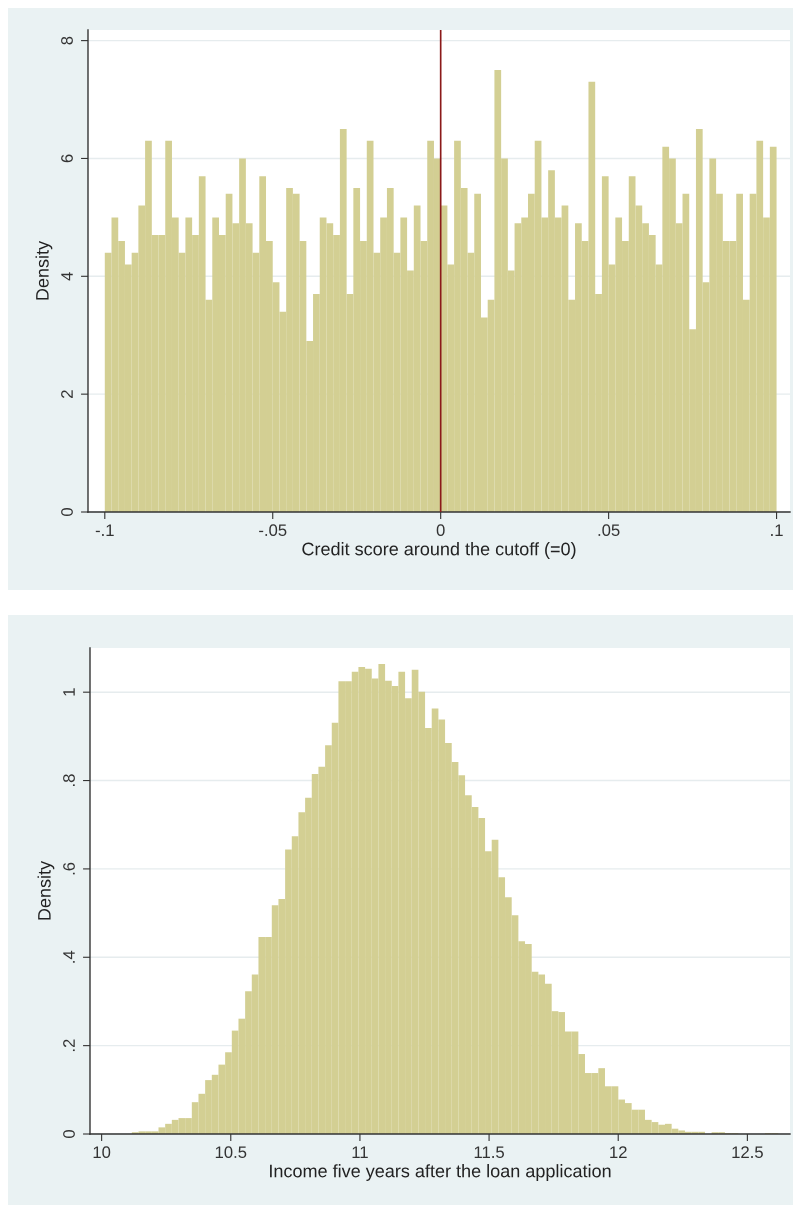  Describe the element at coordinates (440, 530) in the screenshot. I see `x-tick-label: 0` at that location.